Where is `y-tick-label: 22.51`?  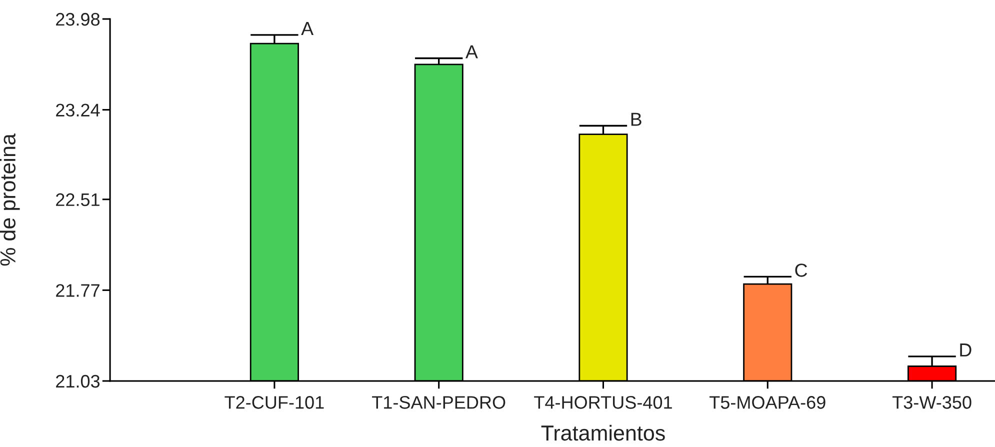 y-tick-label: 22.51 is located at coordinates (78, 199).